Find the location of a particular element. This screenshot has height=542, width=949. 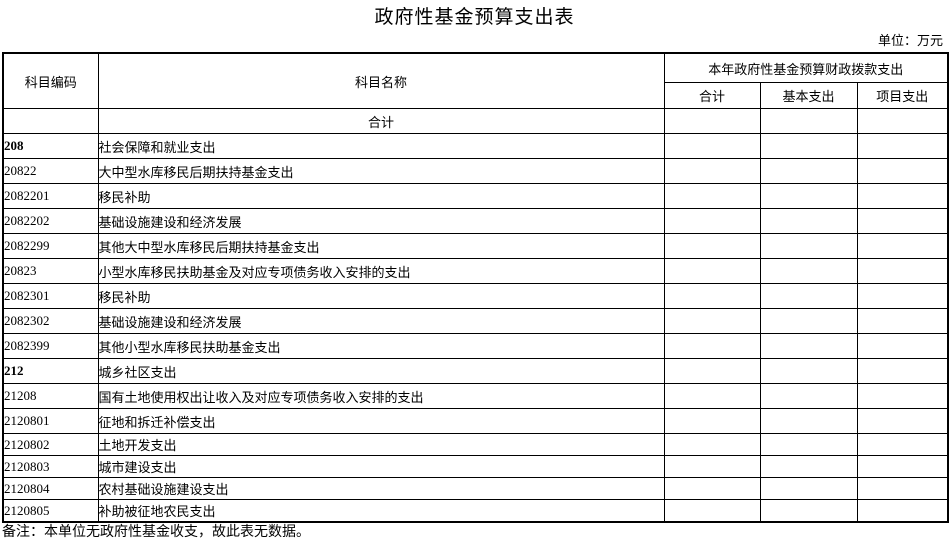

cell-name: 社会保障和就业支出 is located at coordinates (381, 146).